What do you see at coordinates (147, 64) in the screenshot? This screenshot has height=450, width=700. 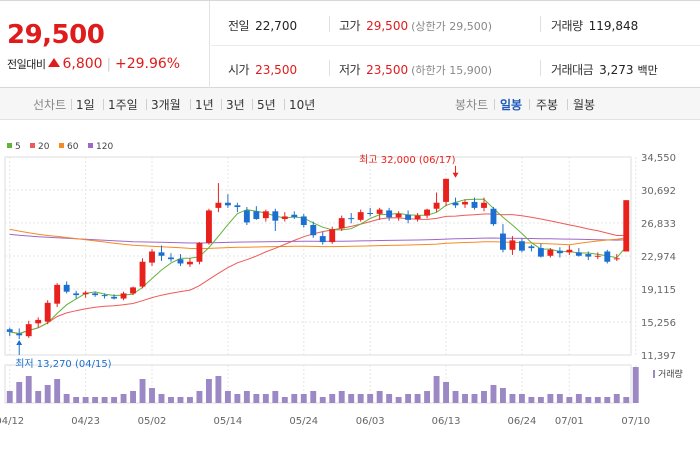 I see `change-percent: +29.96%` at bounding box center [147, 64].